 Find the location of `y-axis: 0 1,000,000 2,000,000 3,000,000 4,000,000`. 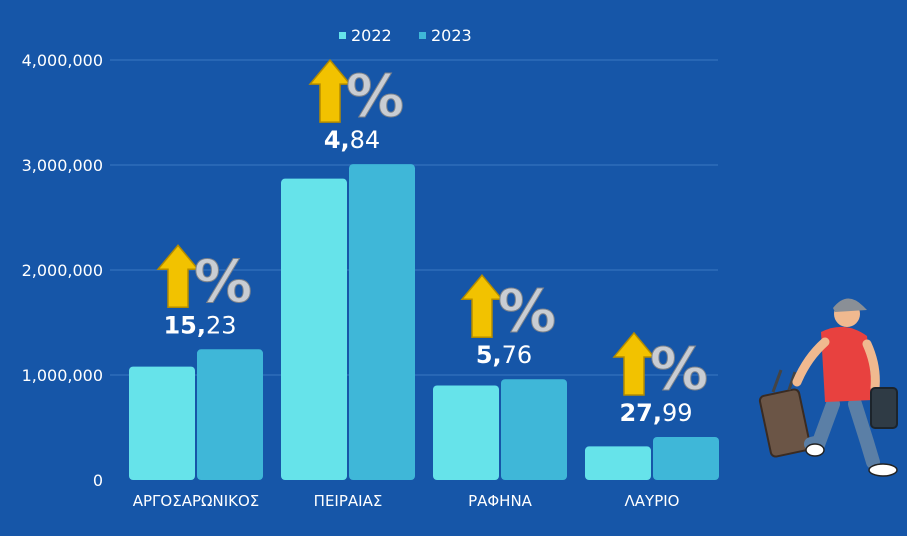

y-axis: 0 1,000,000 2,000,000 3,000,000 4,000,000 is located at coordinates (62, 270).